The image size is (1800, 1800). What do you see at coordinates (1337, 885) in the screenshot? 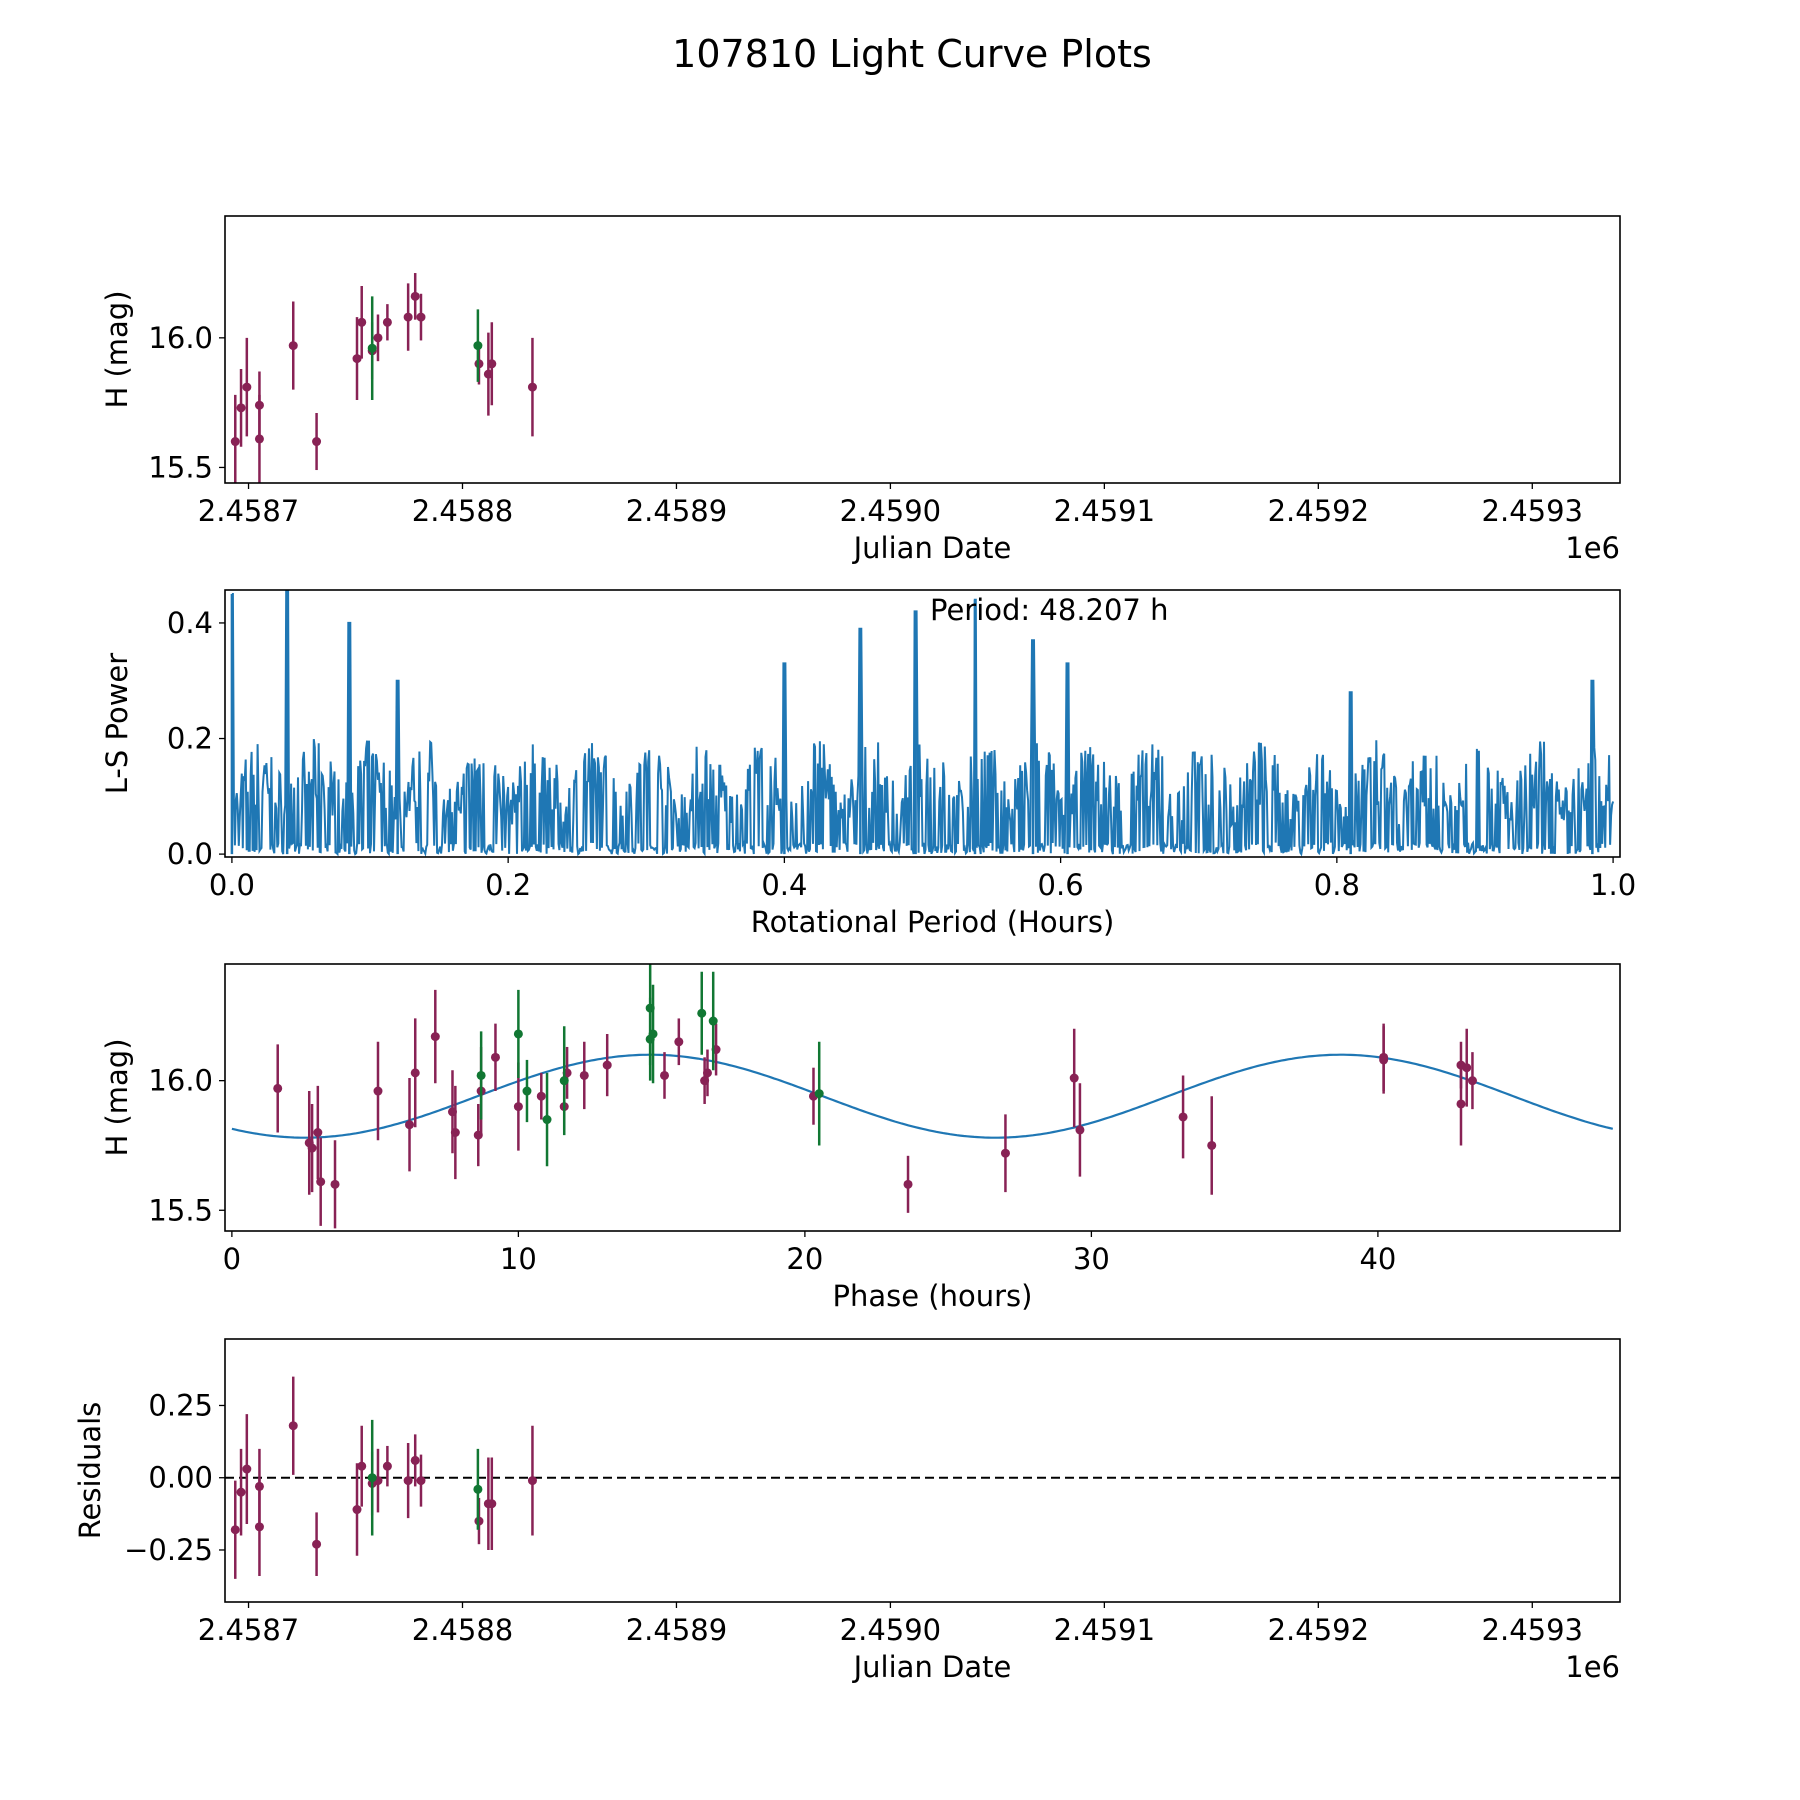
I see `x-tick-label: 0.8` at bounding box center [1337, 885].